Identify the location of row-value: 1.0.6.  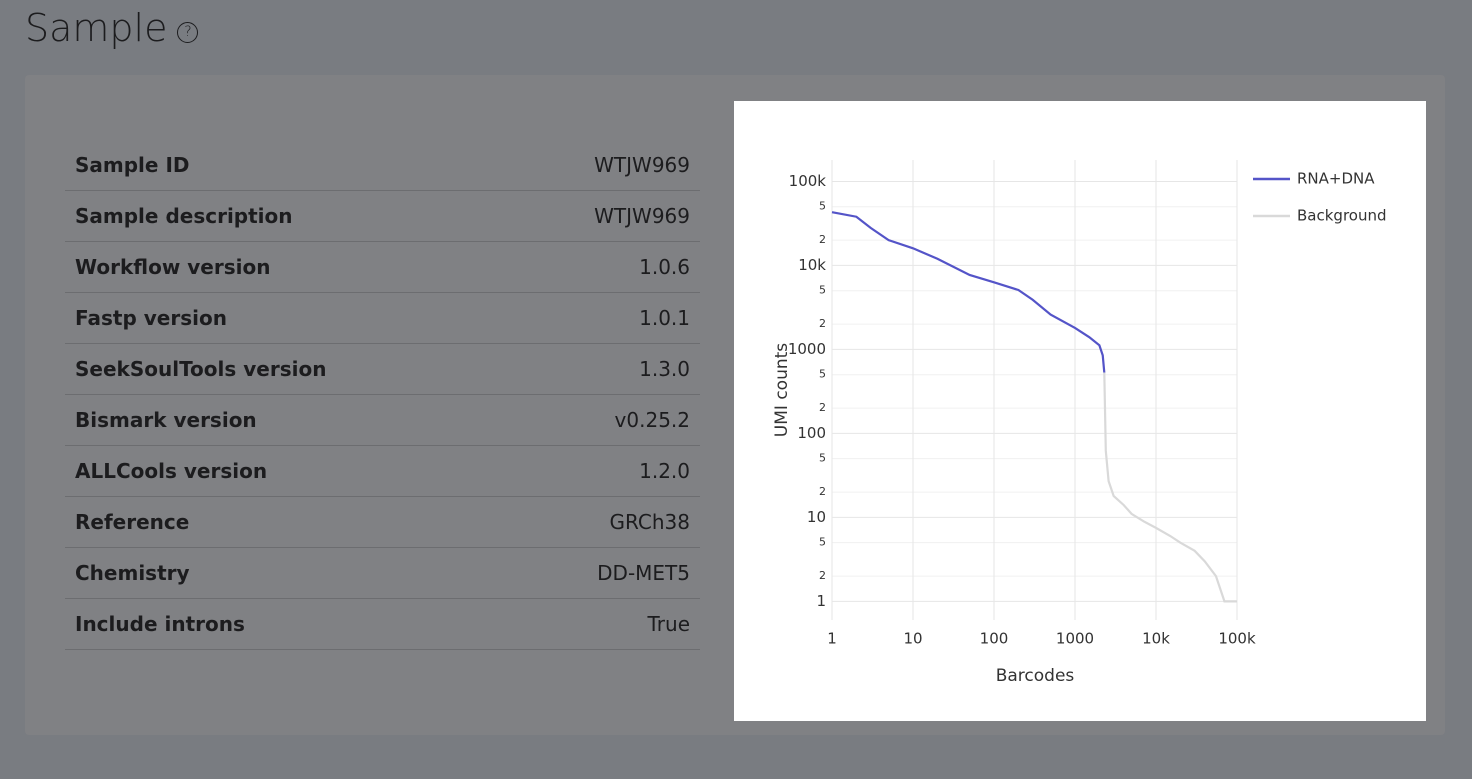
(605, 267).